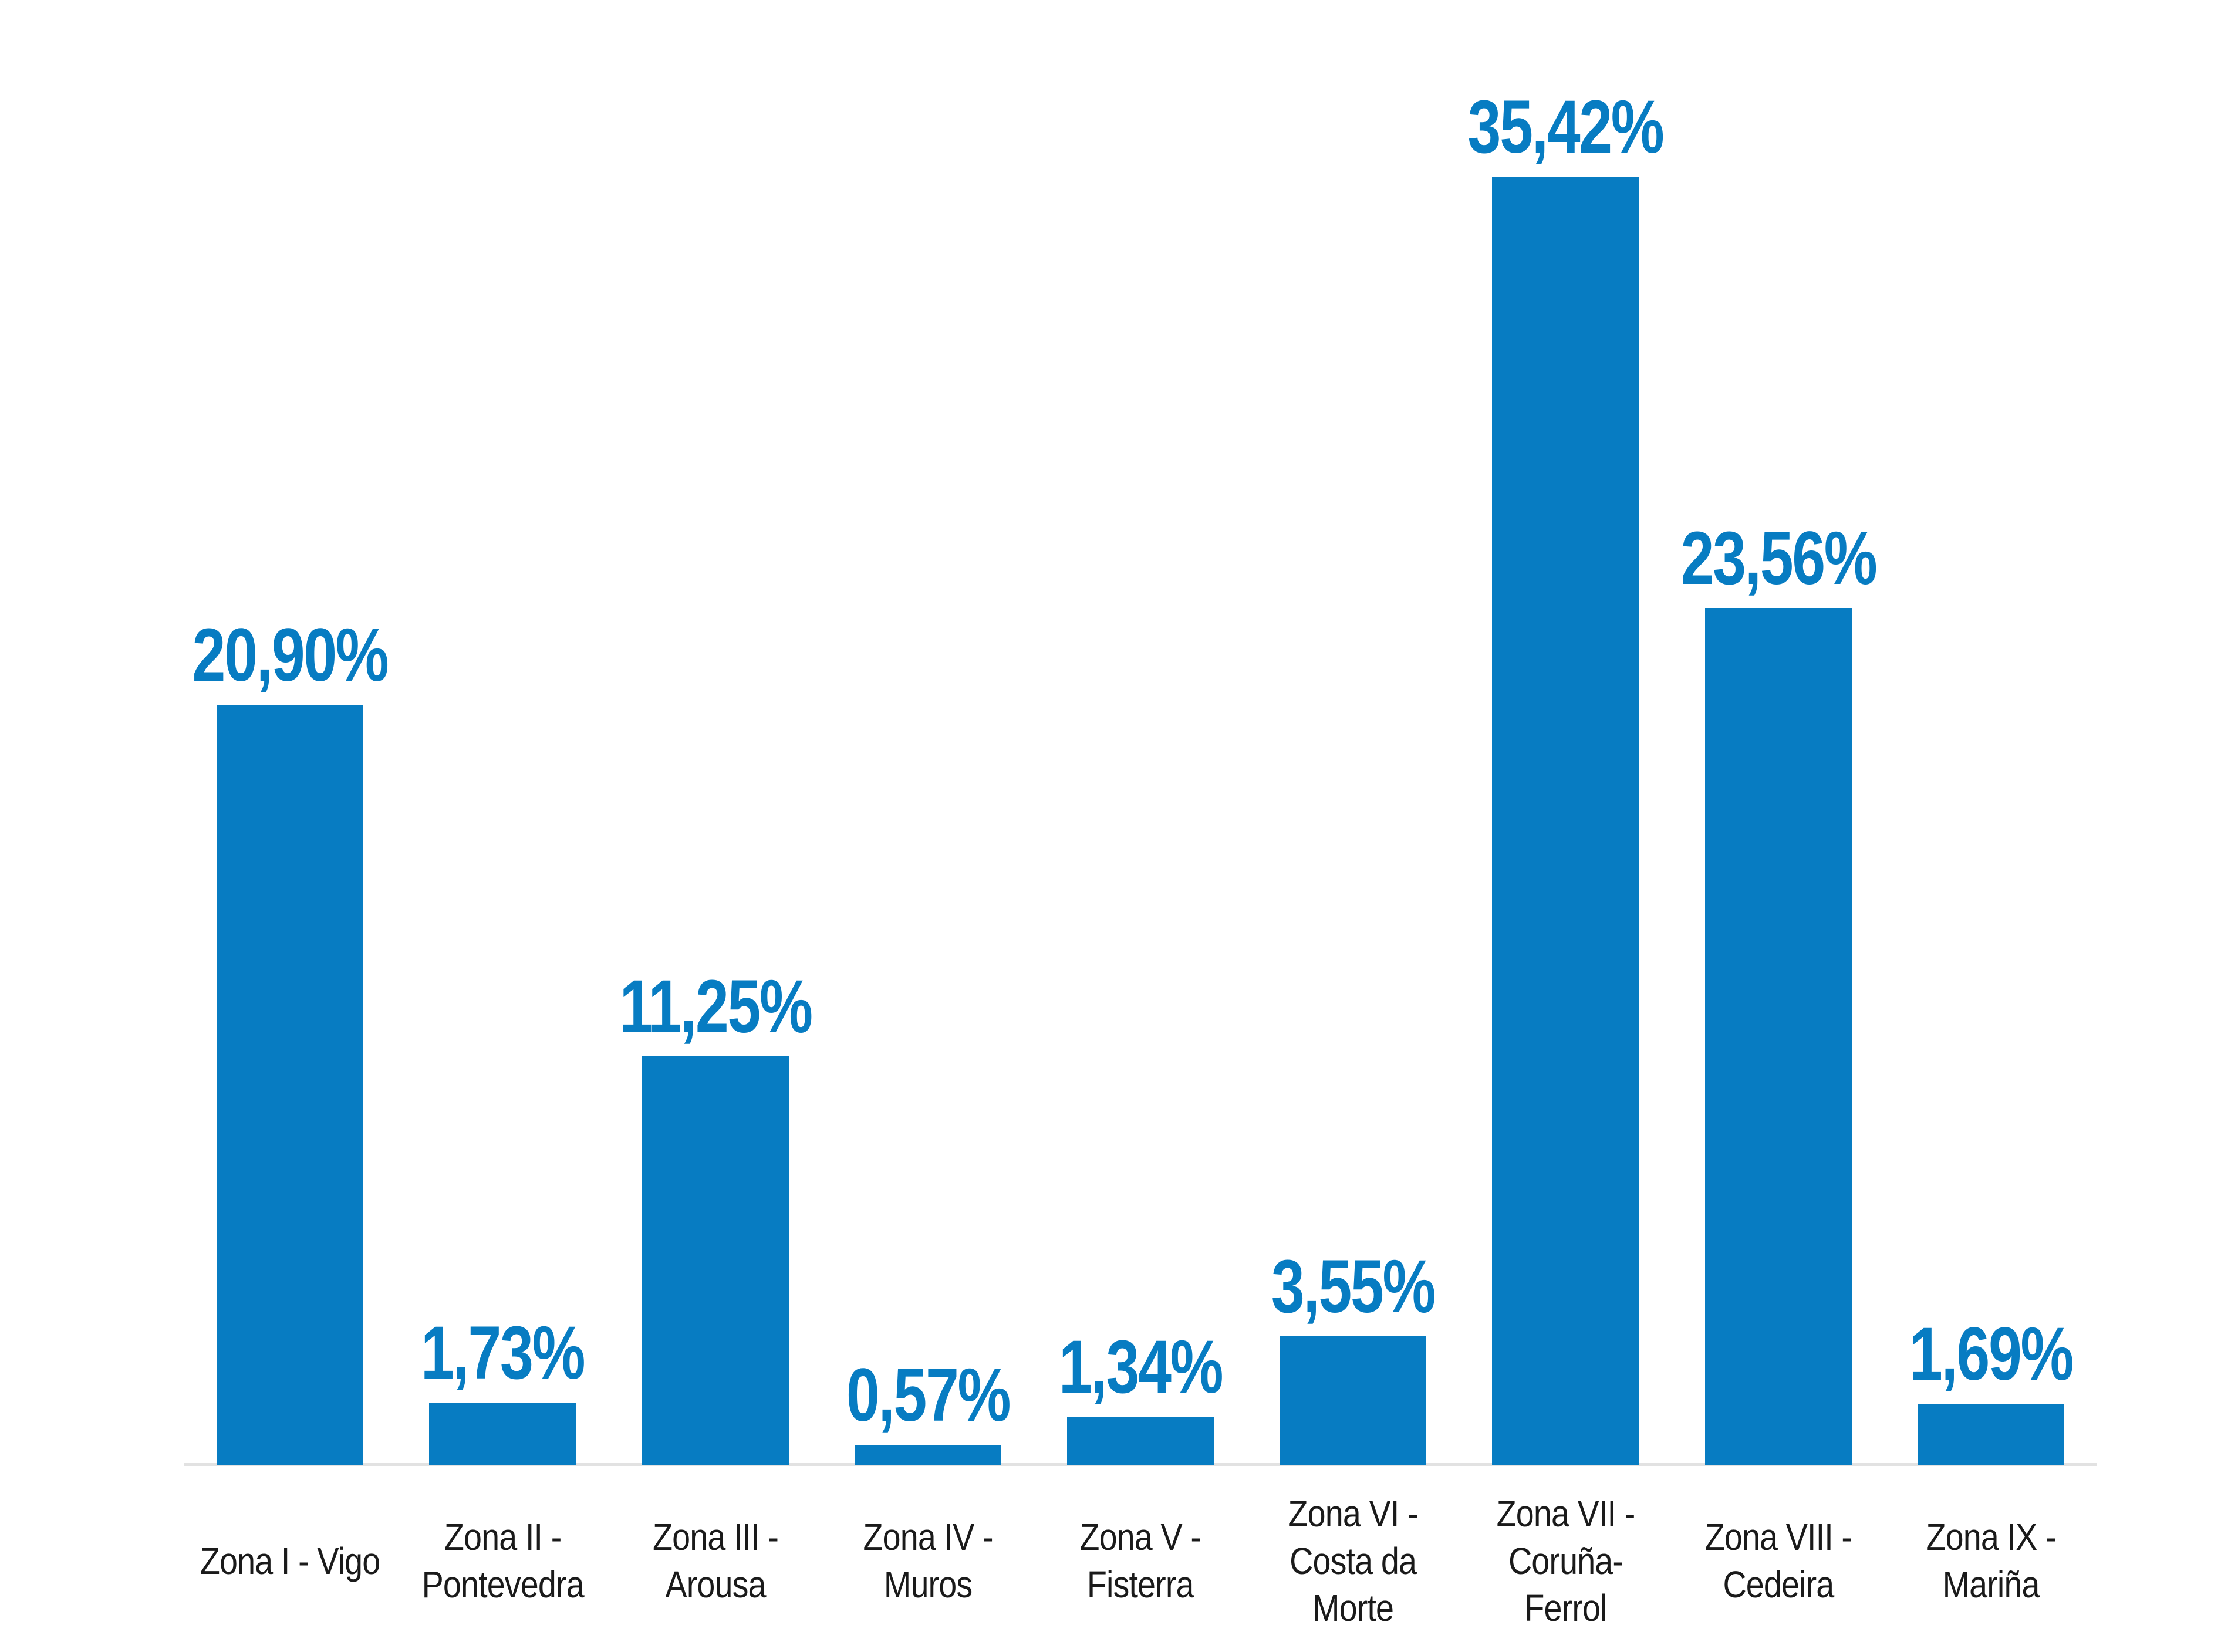  I want to click on bar-column: 20,90%, so click(290, 732).